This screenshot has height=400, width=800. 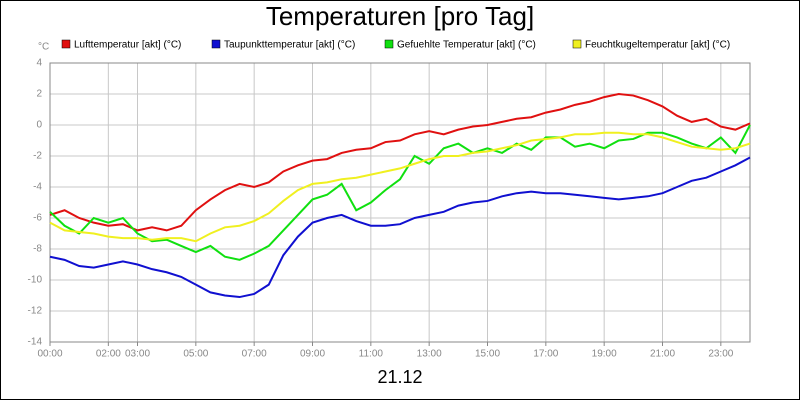 What do you see at coordinates (195, 354) in the screenshot?
I see `x-tick-label: 05:00` at bounding box center [195, 354].